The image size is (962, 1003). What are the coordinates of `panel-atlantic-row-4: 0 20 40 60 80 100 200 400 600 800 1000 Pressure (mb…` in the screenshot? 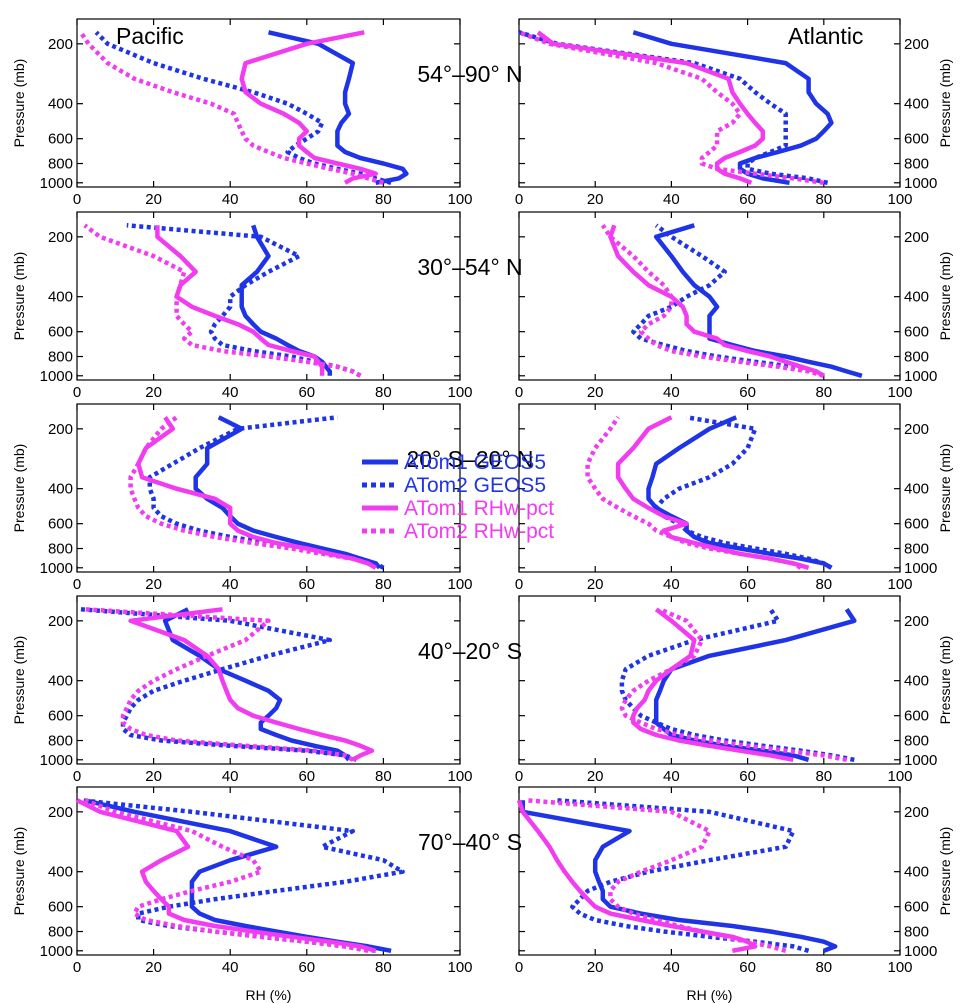 It's located at (734, 881).